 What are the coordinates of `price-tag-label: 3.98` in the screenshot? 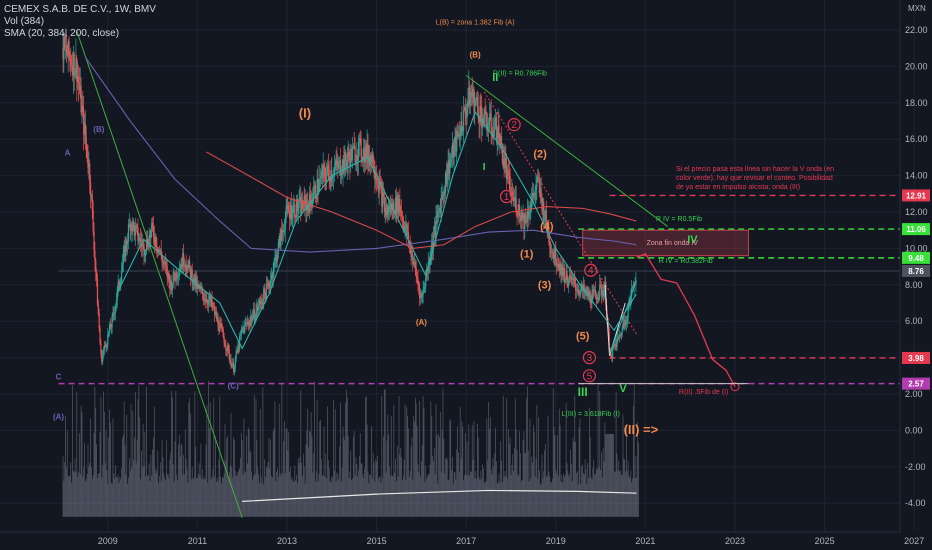 It's located at (916, 358).